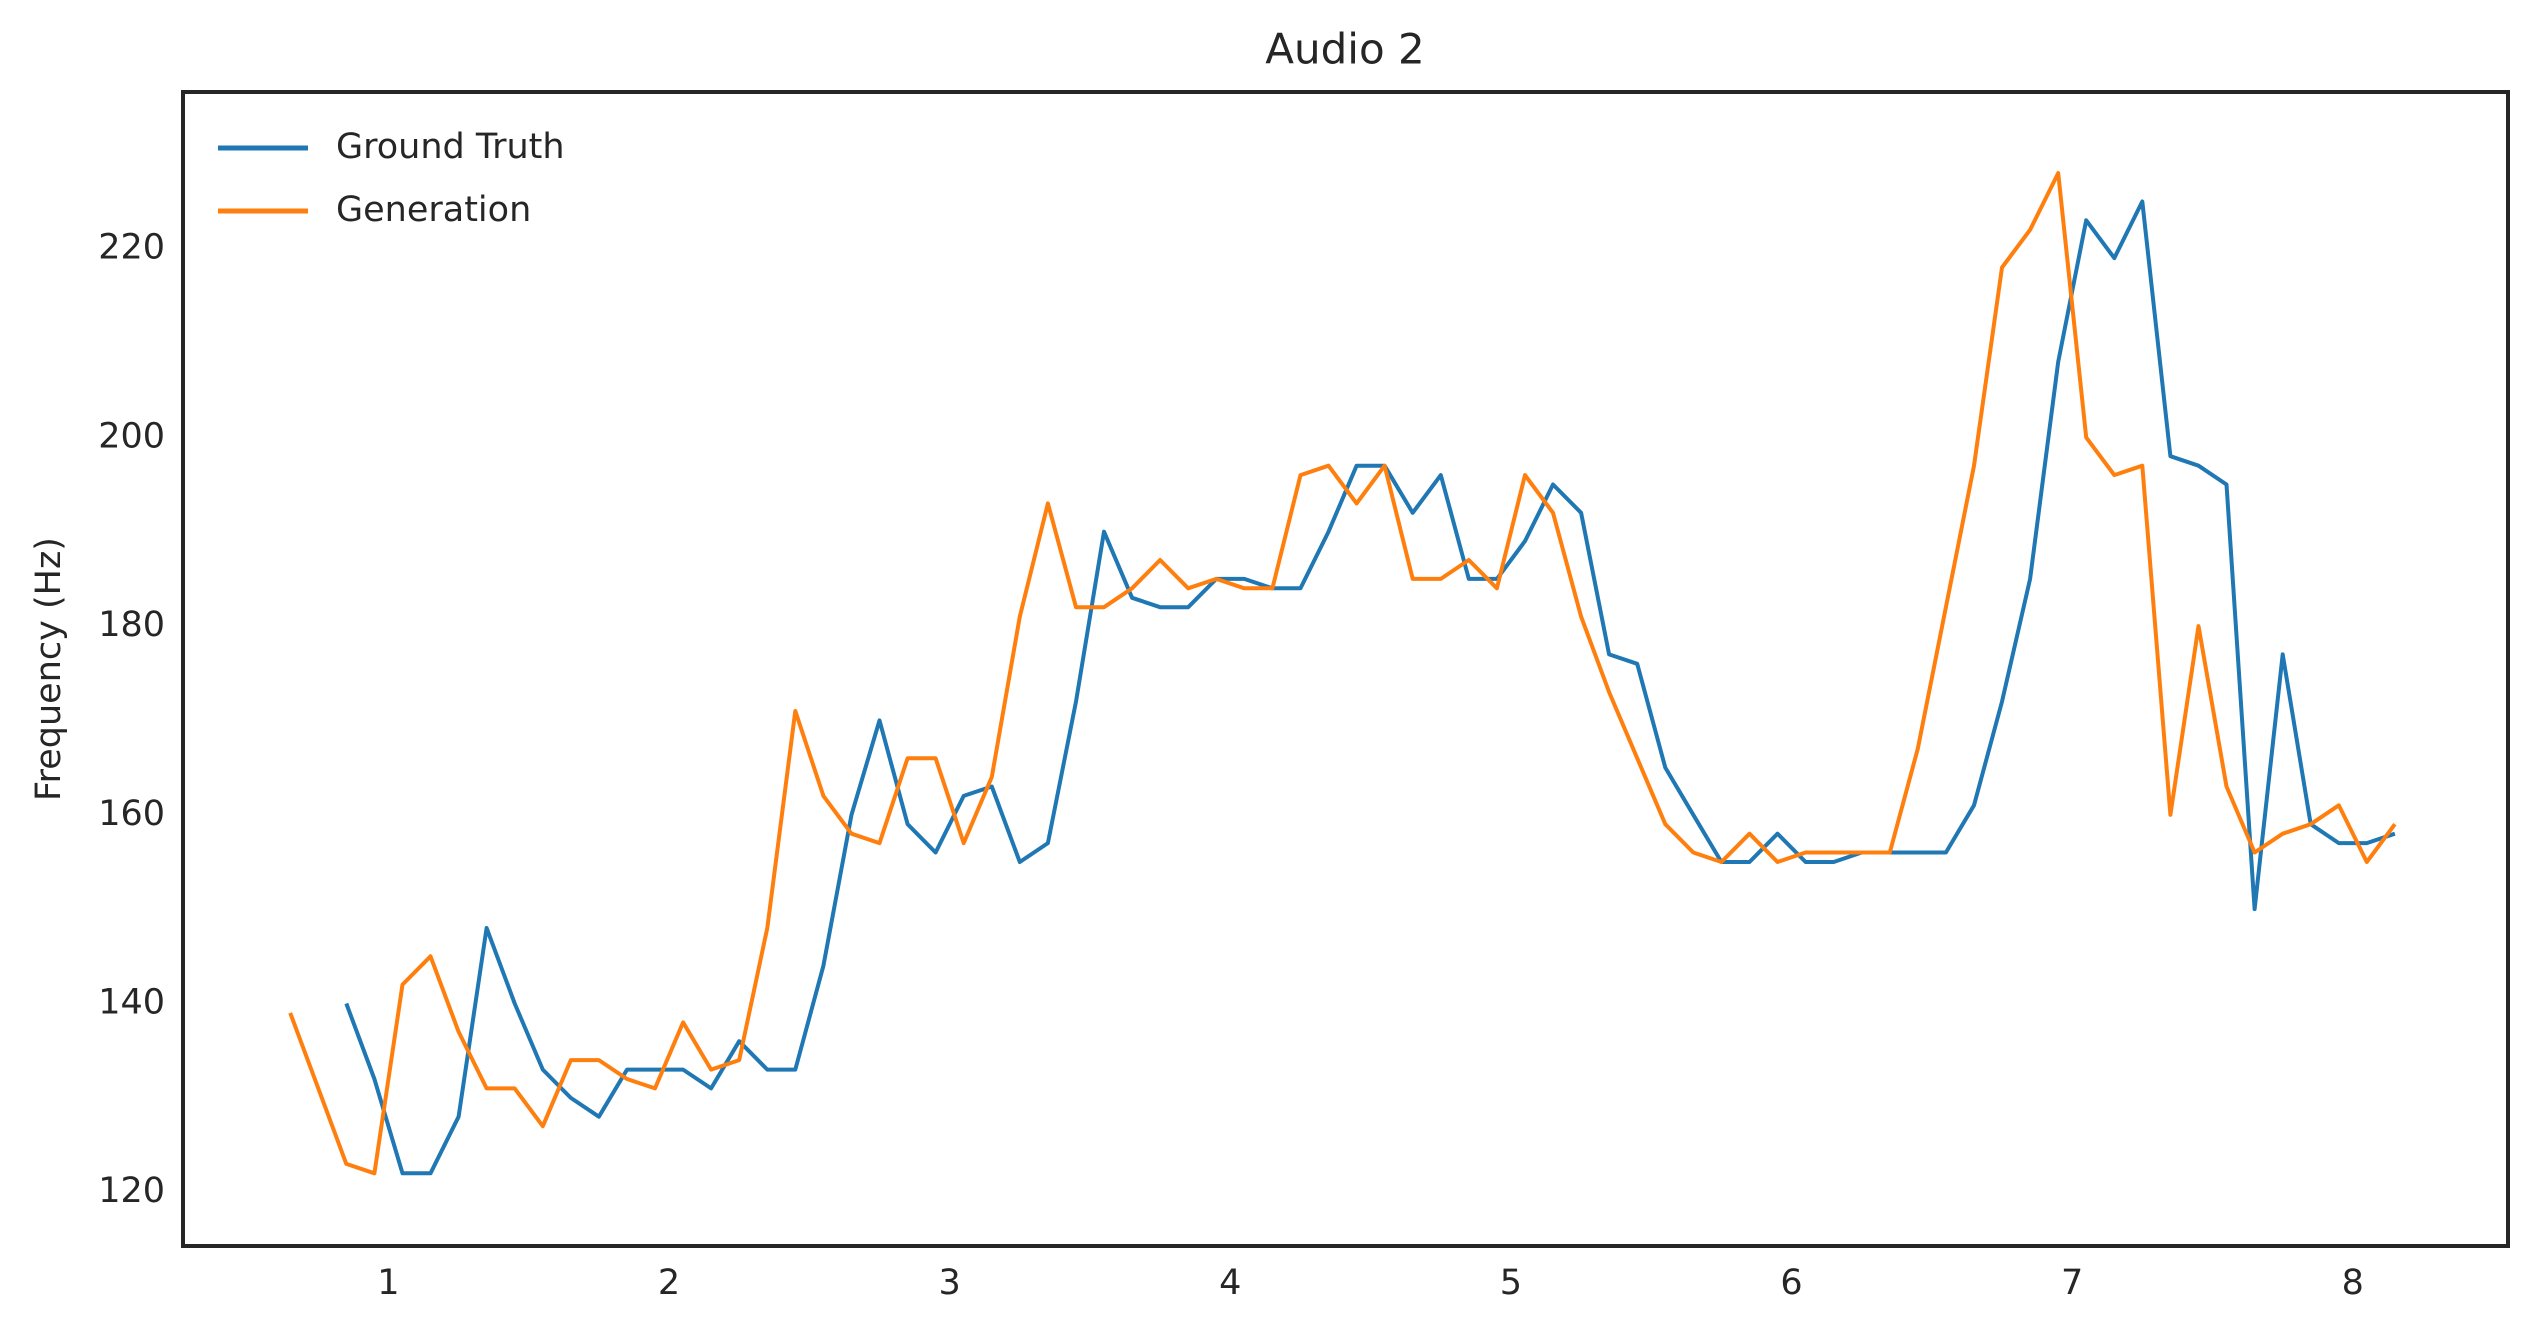 This screenshot has height=1334, width=2537. What do you see at coordinates (131, 625) in the screenshot?
I see `y-tick-label: 180` at bounding box center [131, 625].